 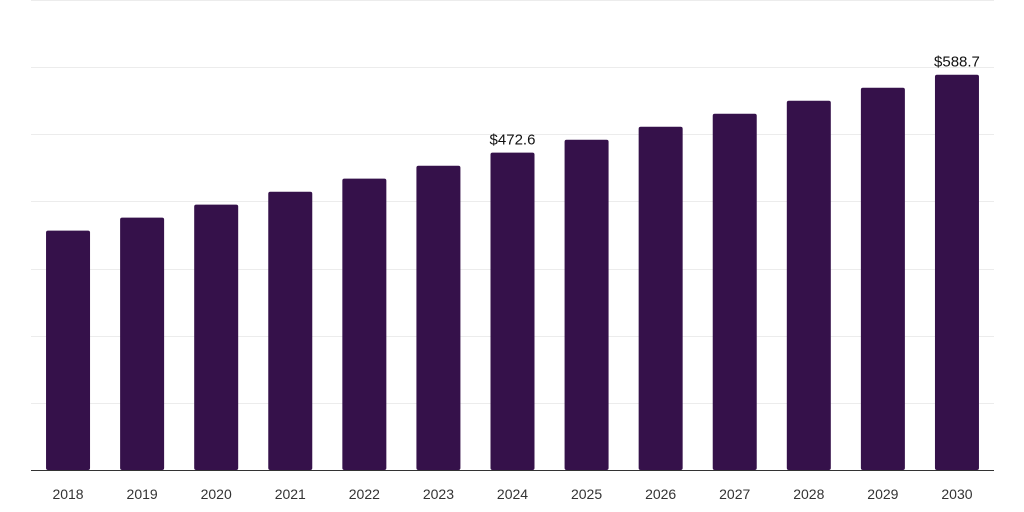 I want to click on data-label-2030: $588.7, so click(x=957, y=62).